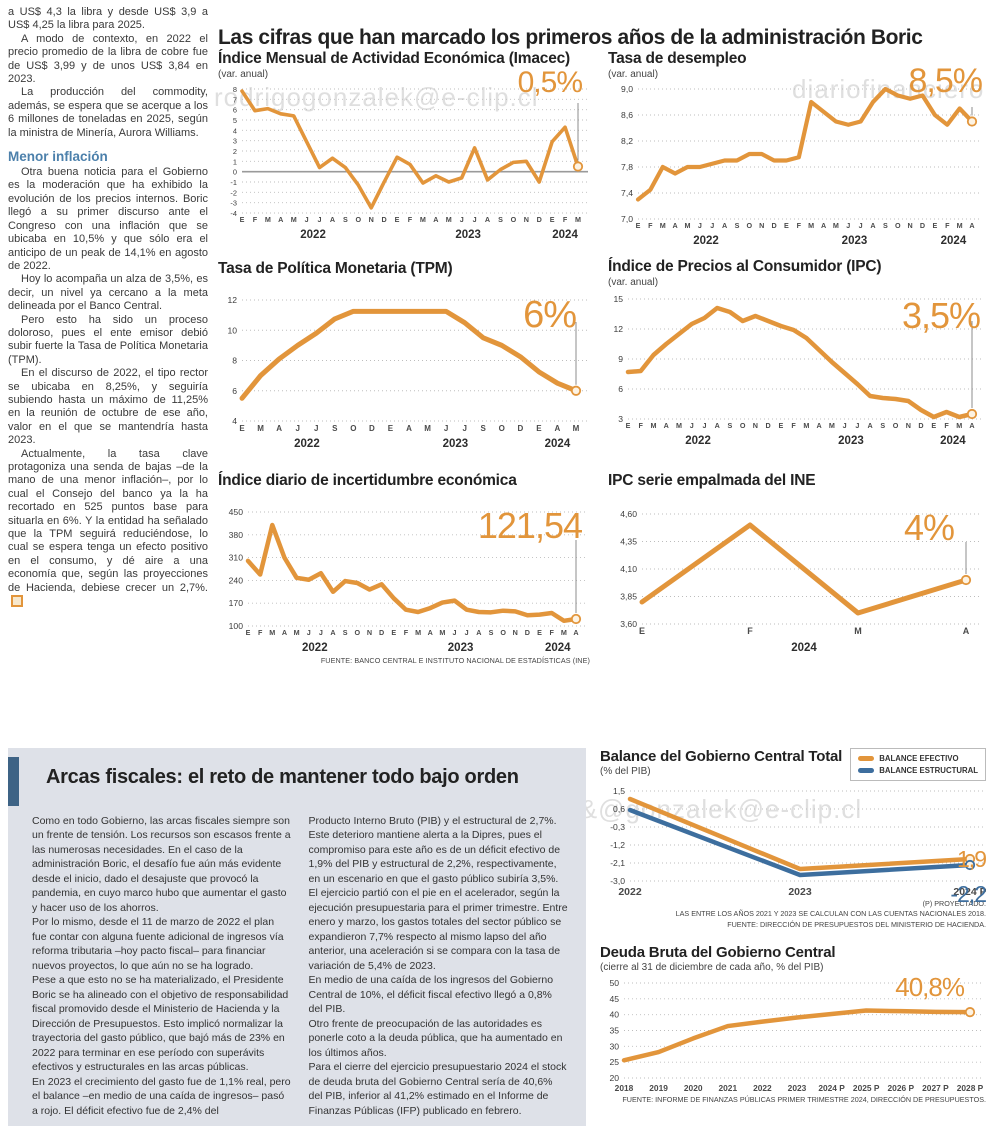  I want to click on svg-text: 30, so click(614, 1046).